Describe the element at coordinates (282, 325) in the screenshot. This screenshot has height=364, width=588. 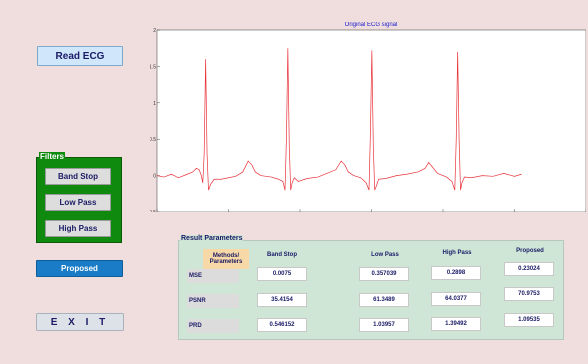
I see `prd-band-stop: 0.546152` at that location.